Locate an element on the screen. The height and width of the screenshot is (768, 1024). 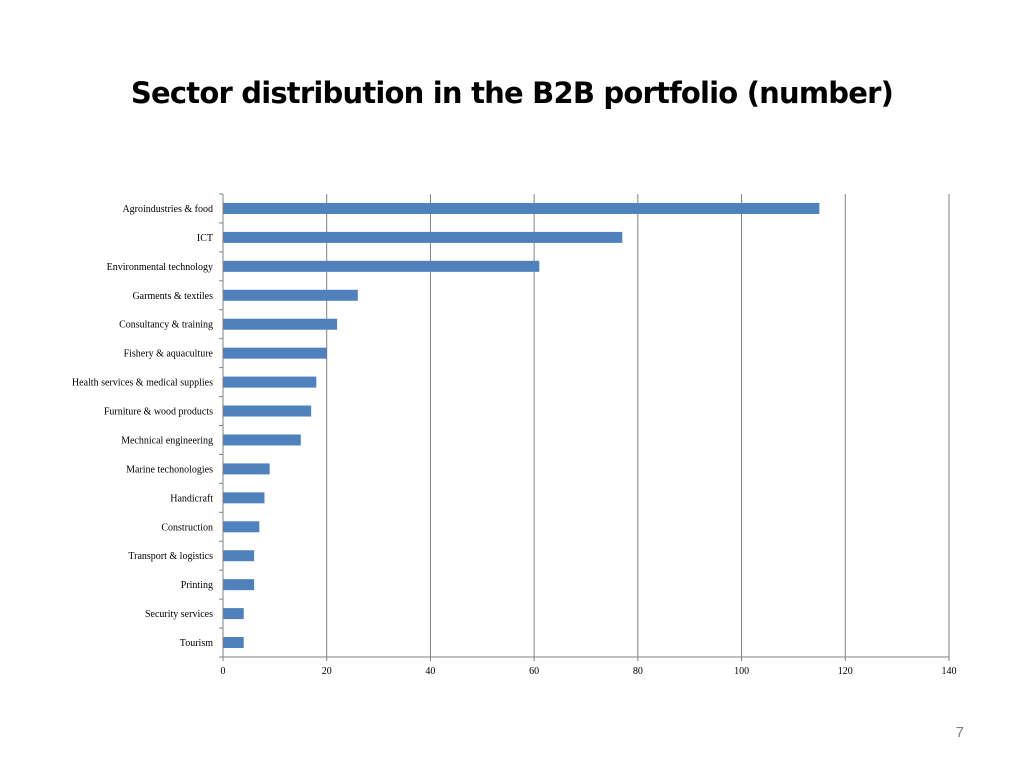
x-tick-label: 20 is located at coordinates (327, 671).